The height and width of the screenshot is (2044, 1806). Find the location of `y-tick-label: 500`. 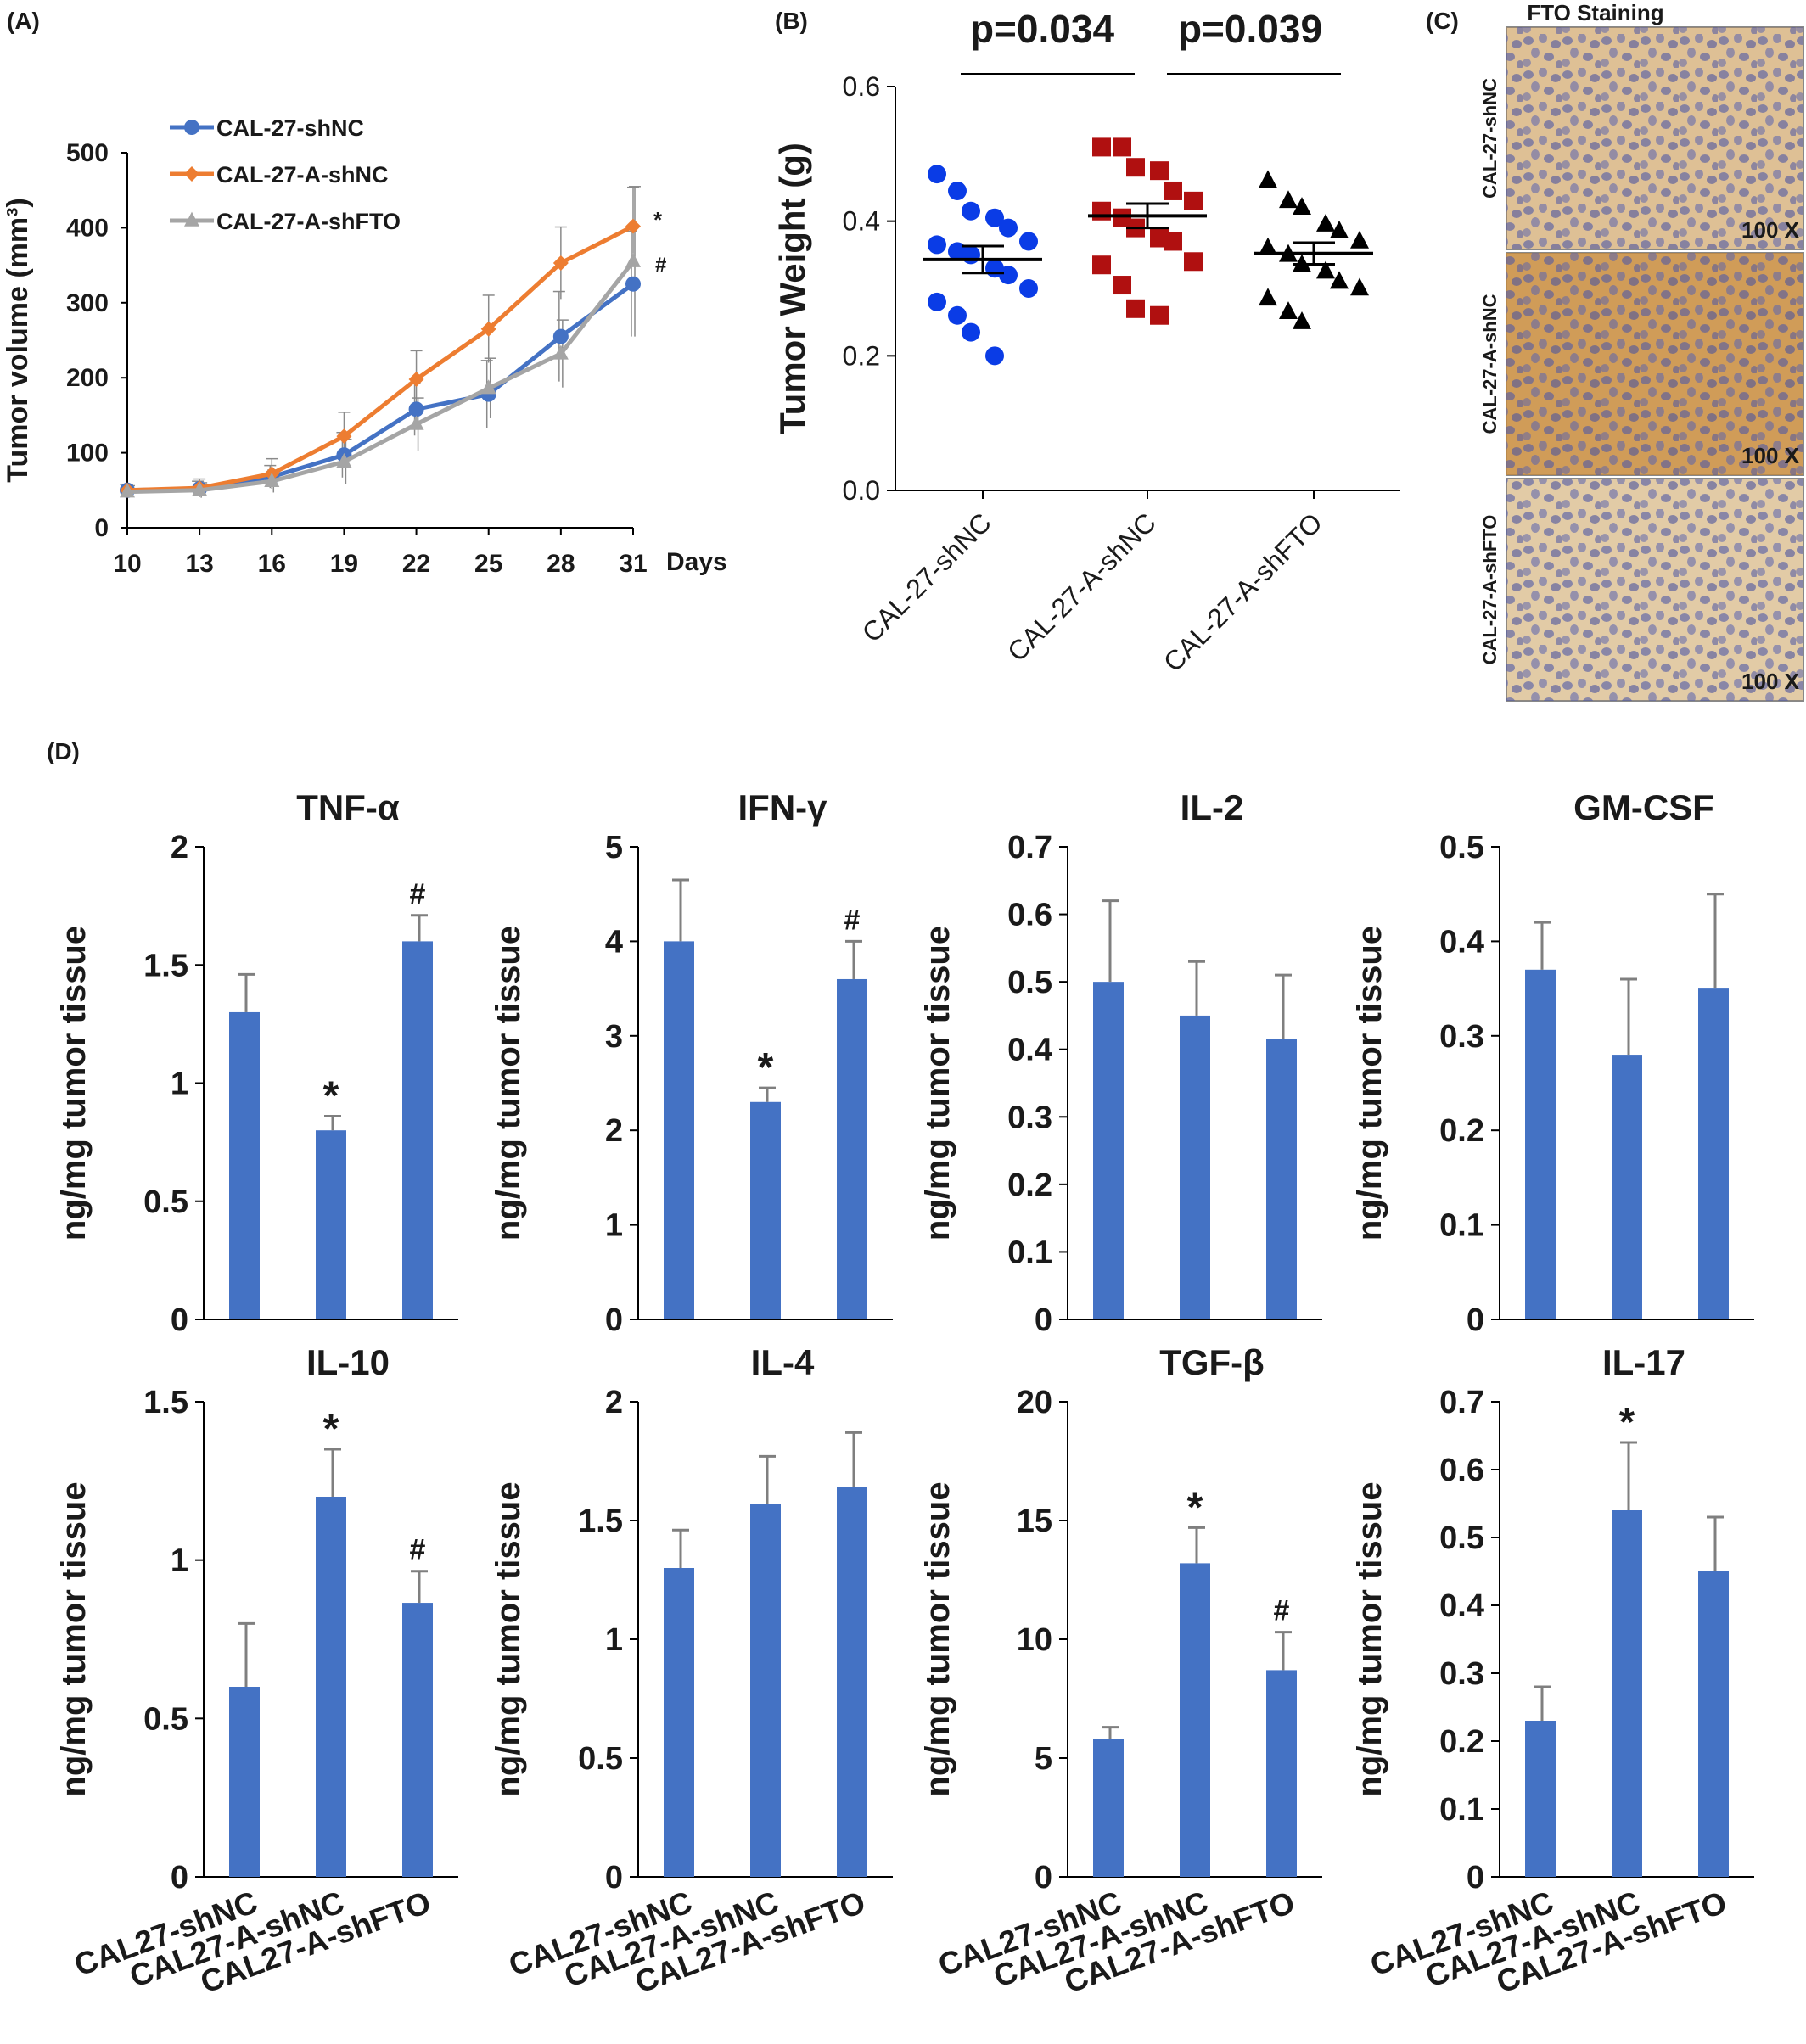

y-tick-label: 500 is located at coordinates (88, 153).